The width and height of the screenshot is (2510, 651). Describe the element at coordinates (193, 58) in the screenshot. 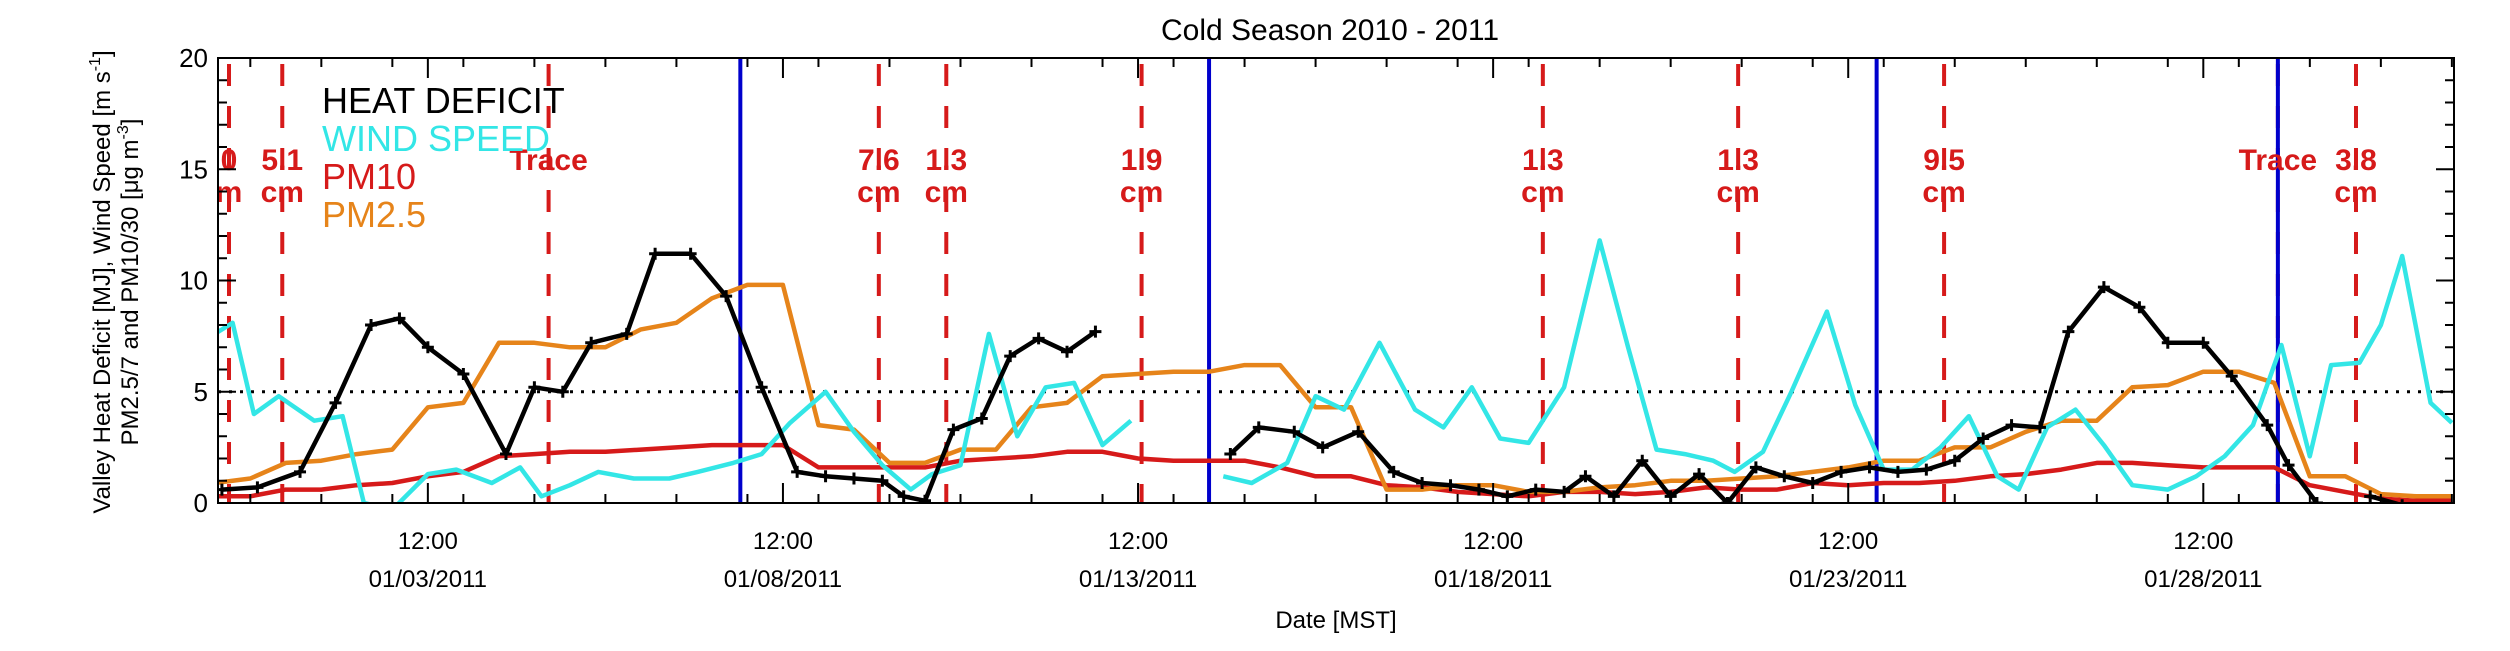

I see `y-tick-label-20: 20` at that location.